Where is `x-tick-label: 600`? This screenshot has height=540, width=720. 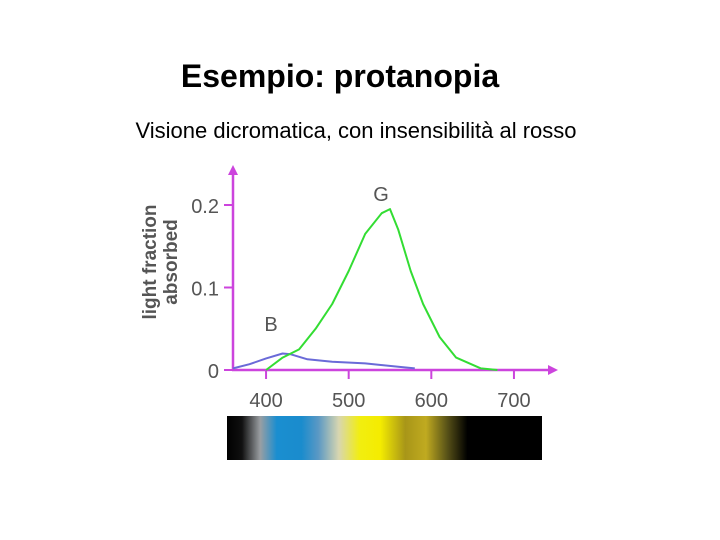 x-tick-label: 600 is located at coordinates (431, 401).